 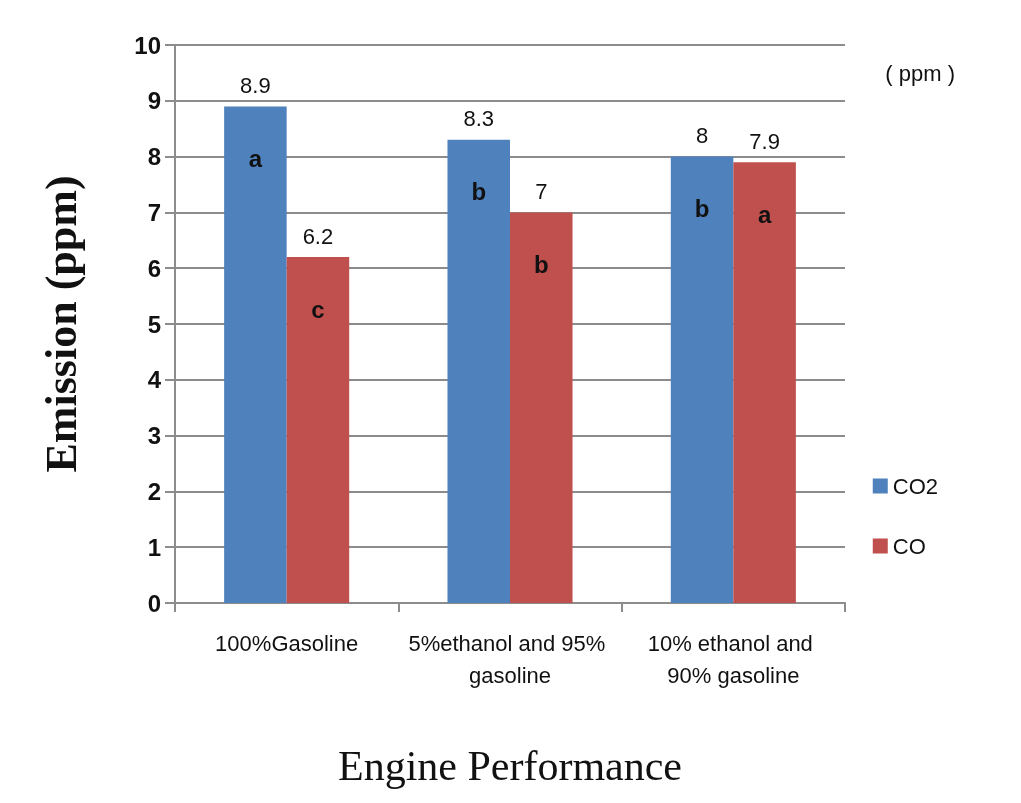 I want to click on y-tick-label: 6, so click(x=154, y=268).